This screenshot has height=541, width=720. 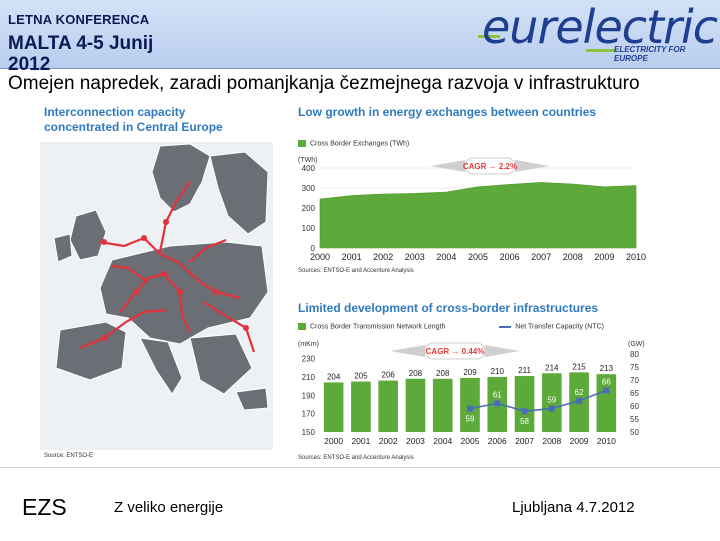 What do you see at coordinates (307, 160) in the screenshot?
I see `chart1-ylabel: (TWh)` at bounding box center [307, 160].